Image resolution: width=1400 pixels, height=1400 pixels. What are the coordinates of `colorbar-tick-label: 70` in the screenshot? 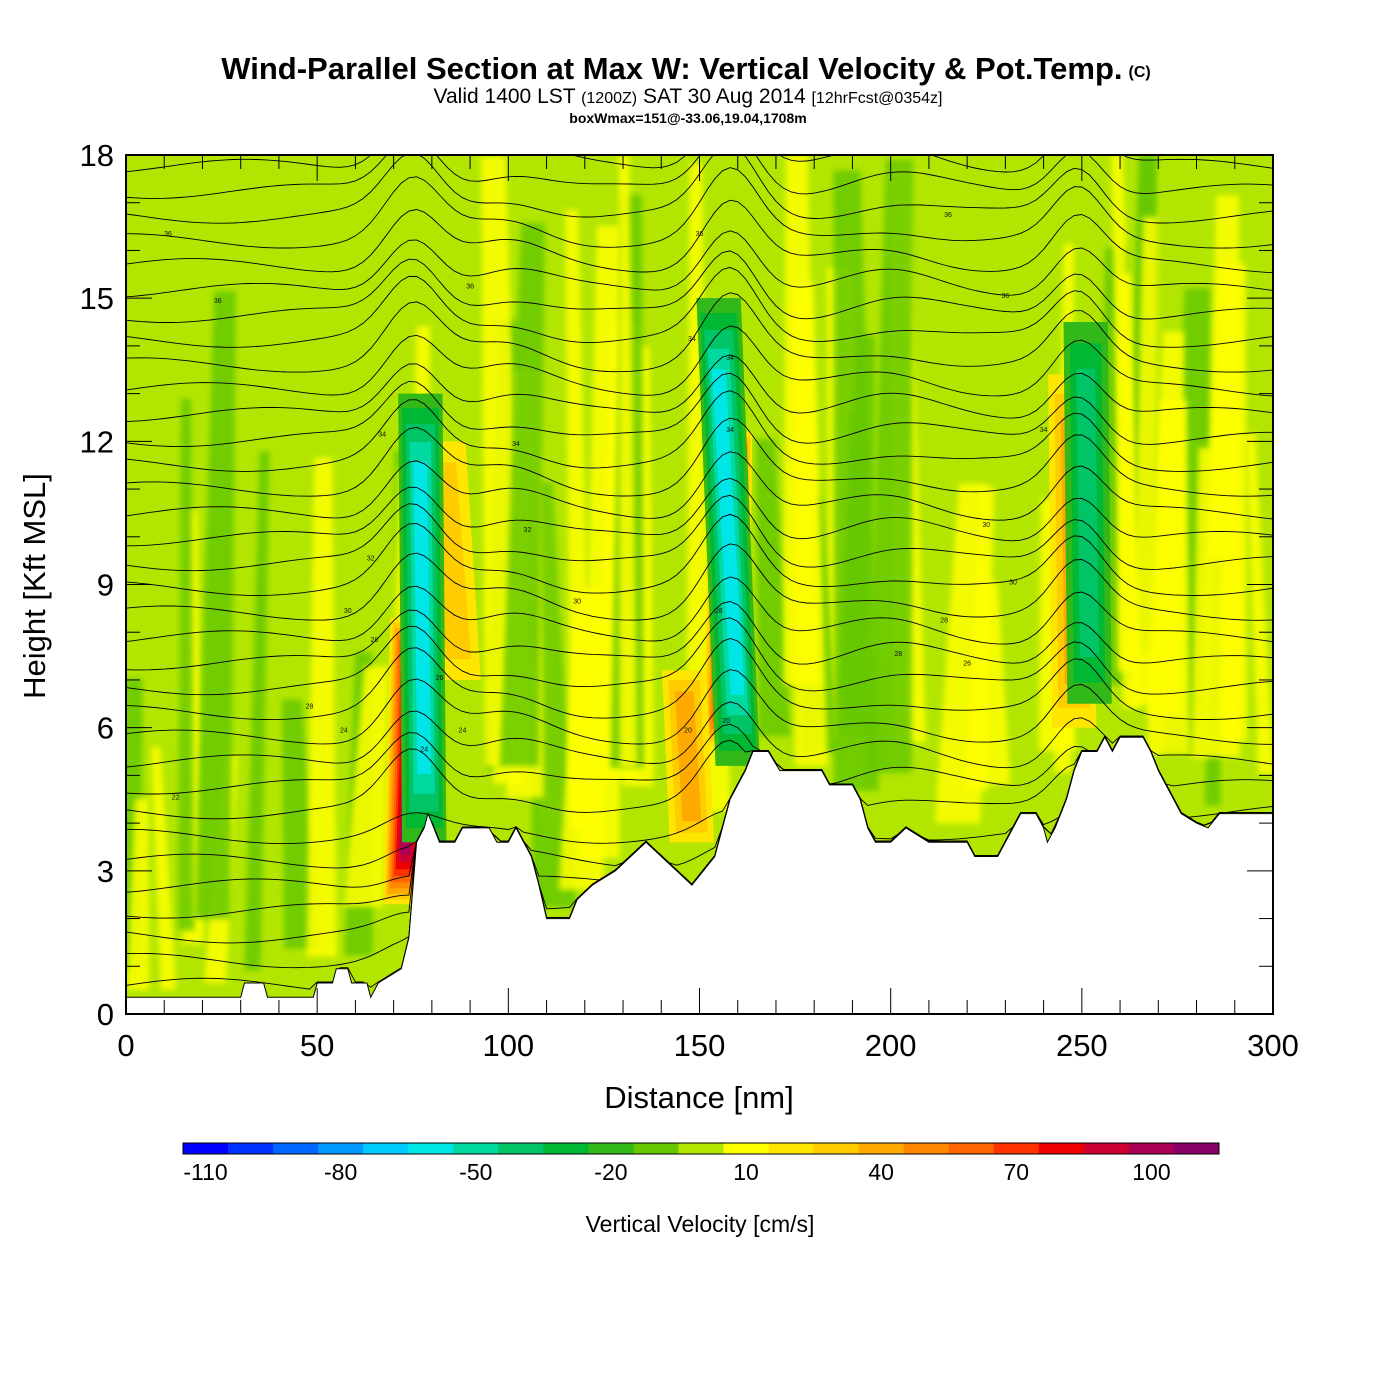 It's located at (1017, 1172).